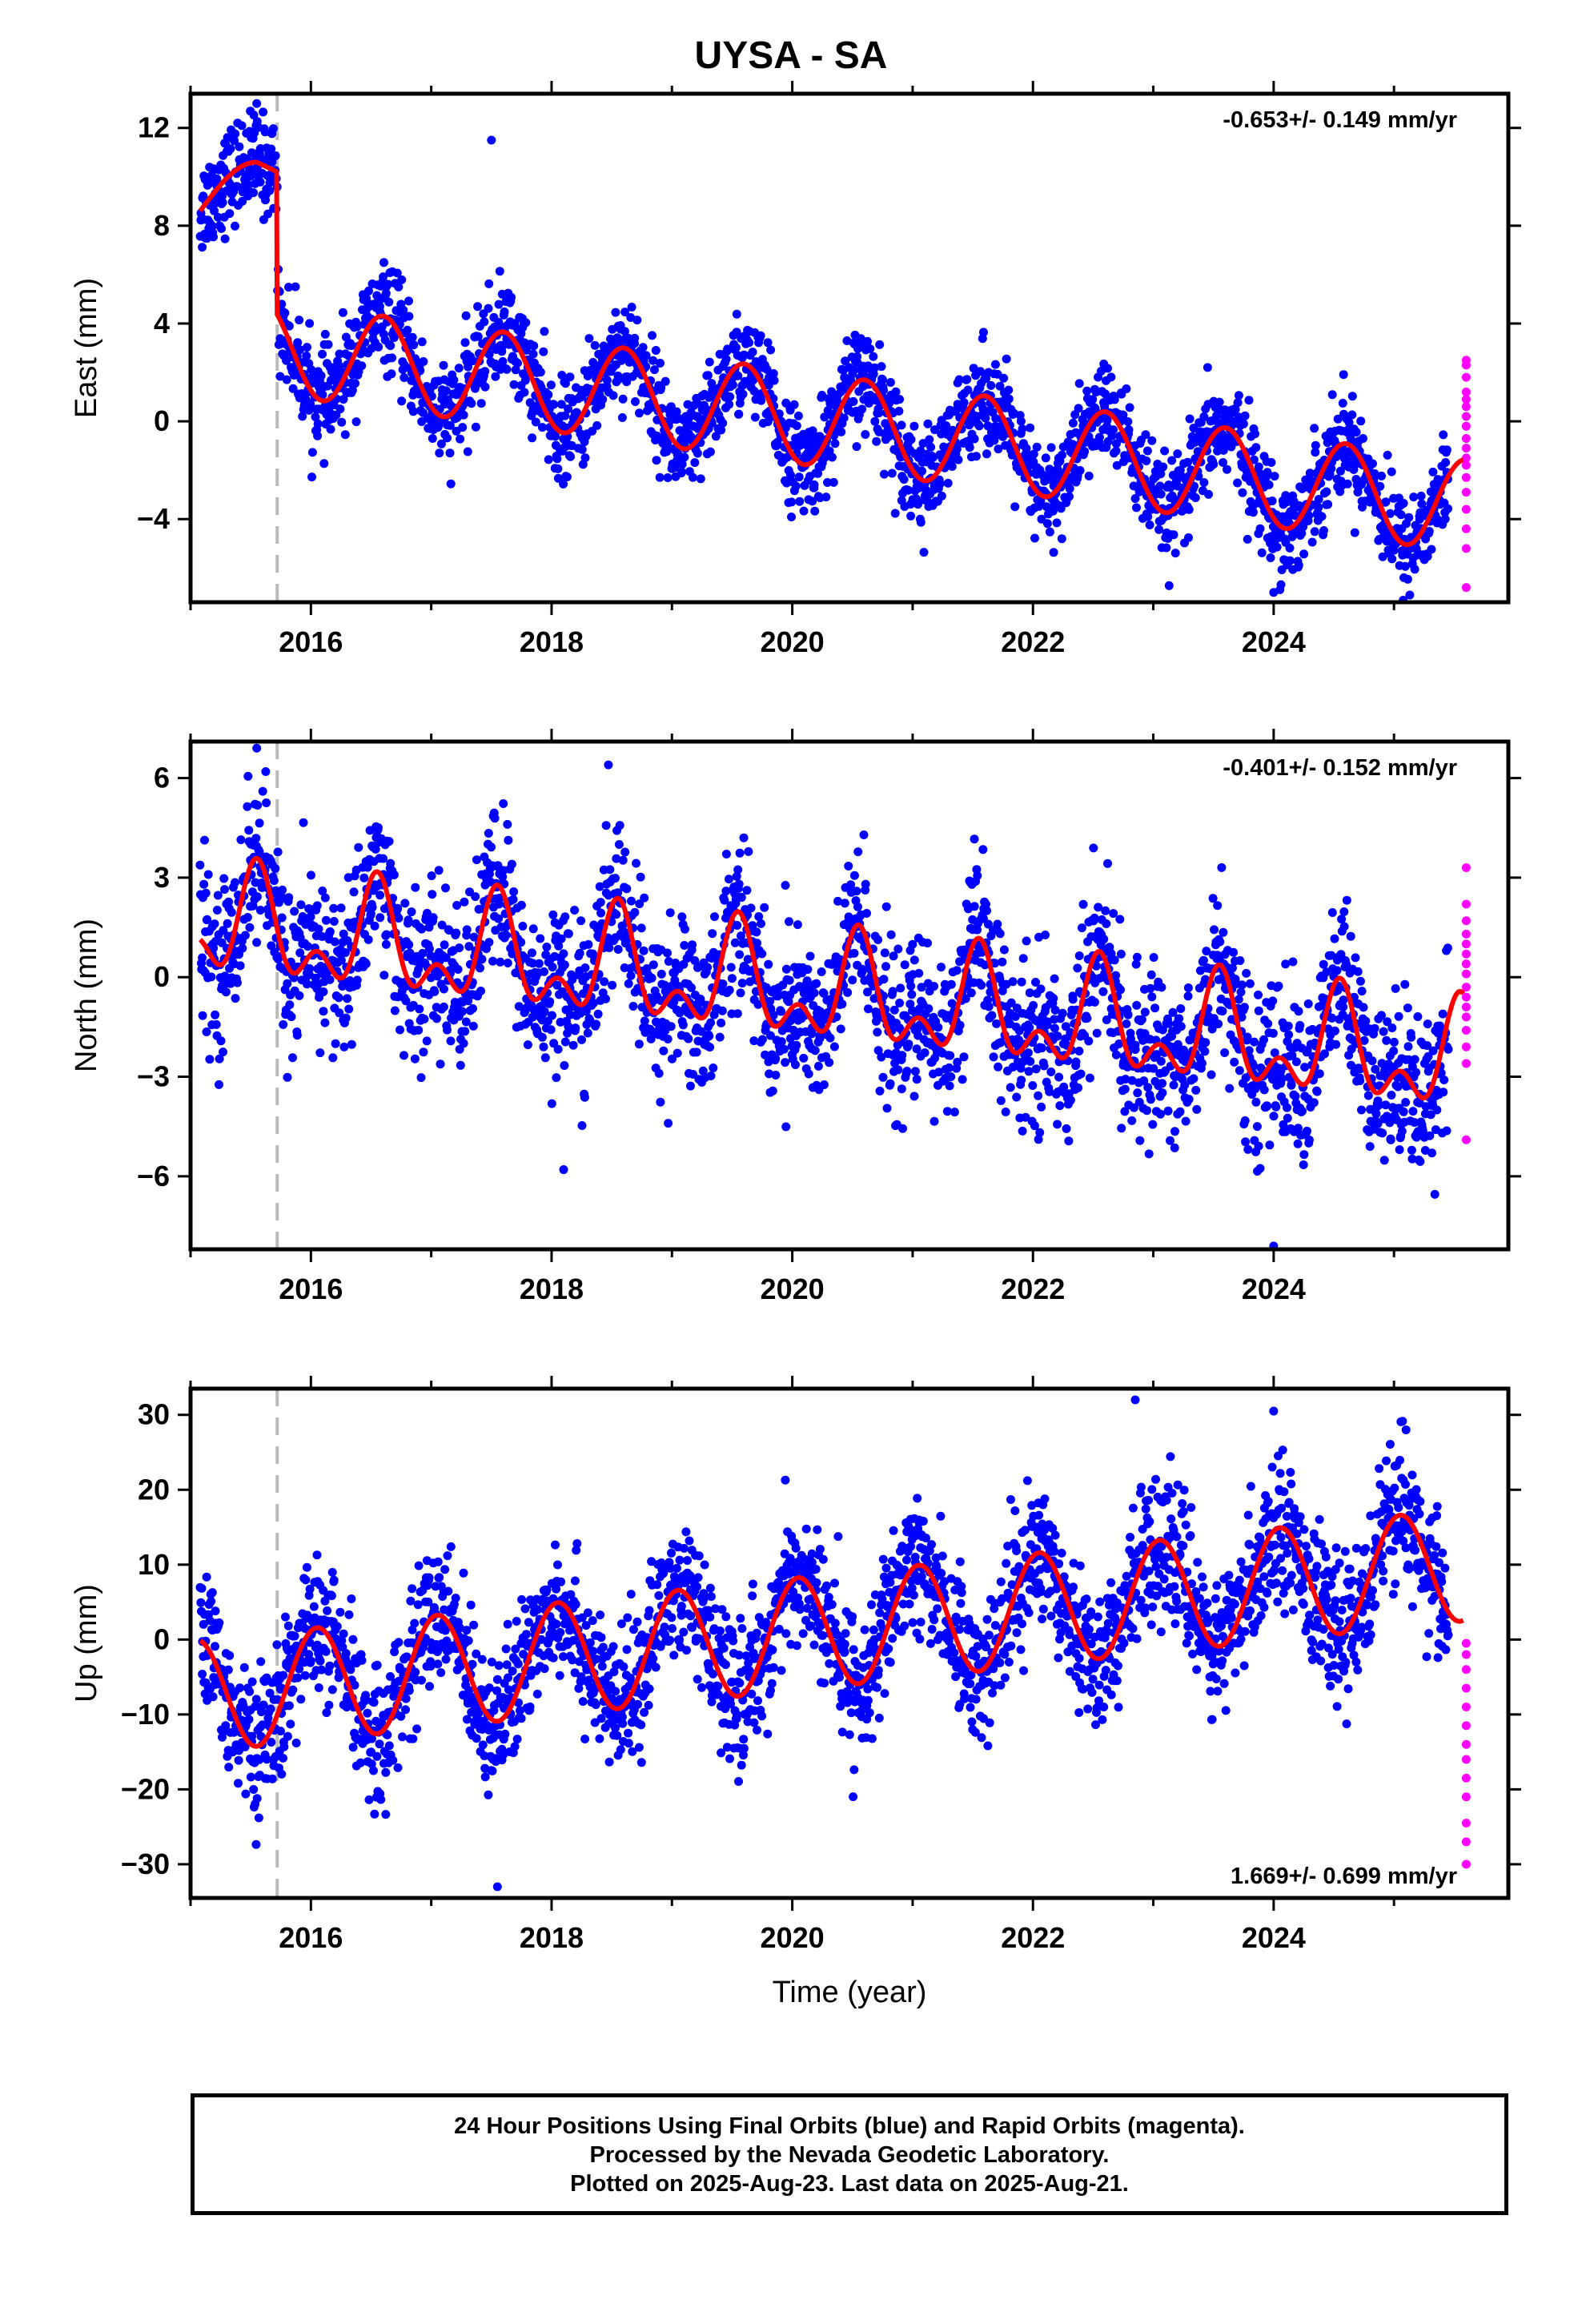  I want to click on rapid-orbit-point, so click(1466, 377).